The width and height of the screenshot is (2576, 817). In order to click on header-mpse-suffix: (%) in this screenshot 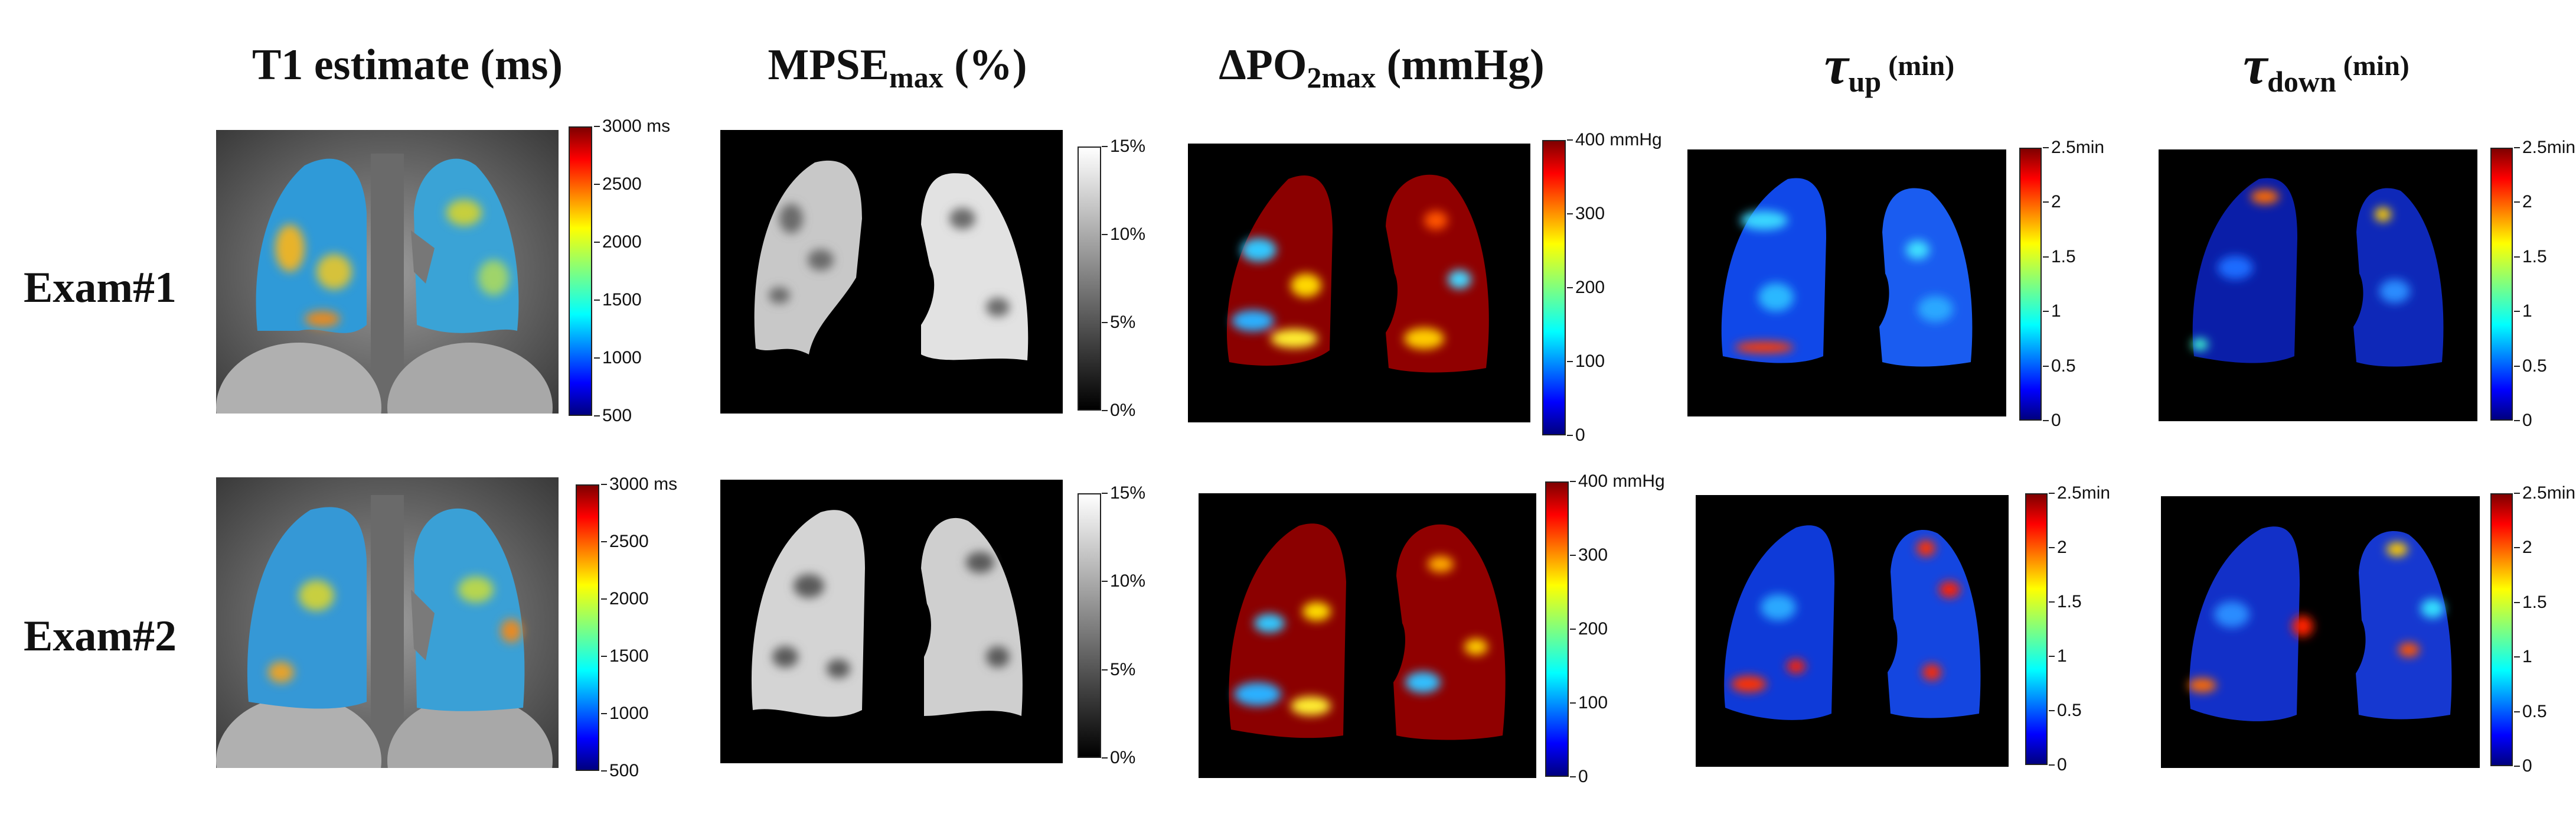, I will do `click(985, 65)`.